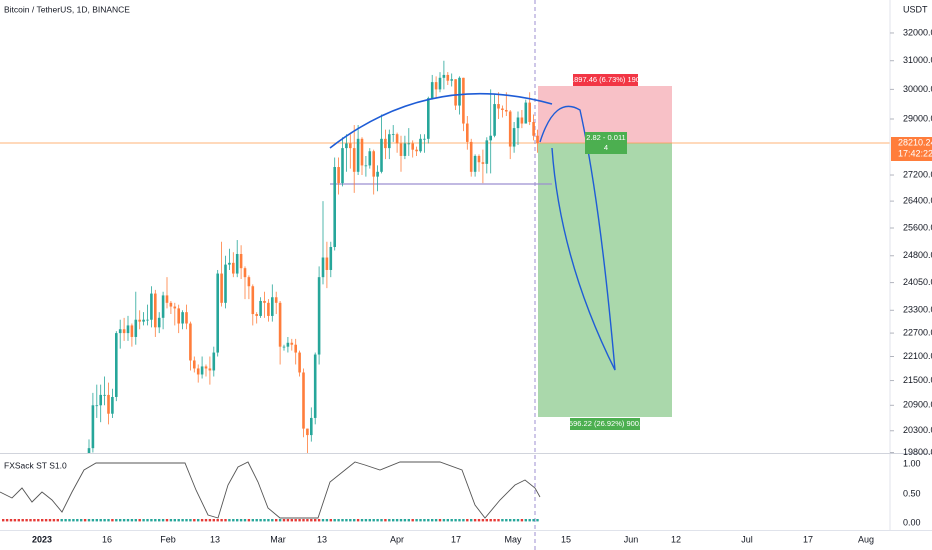 This screenshot has width=932, height=550. What do you see at coordinates (278, 539) in the screenshot?
I see `x-tick-label: Mar` at bounding box center [278, 539].